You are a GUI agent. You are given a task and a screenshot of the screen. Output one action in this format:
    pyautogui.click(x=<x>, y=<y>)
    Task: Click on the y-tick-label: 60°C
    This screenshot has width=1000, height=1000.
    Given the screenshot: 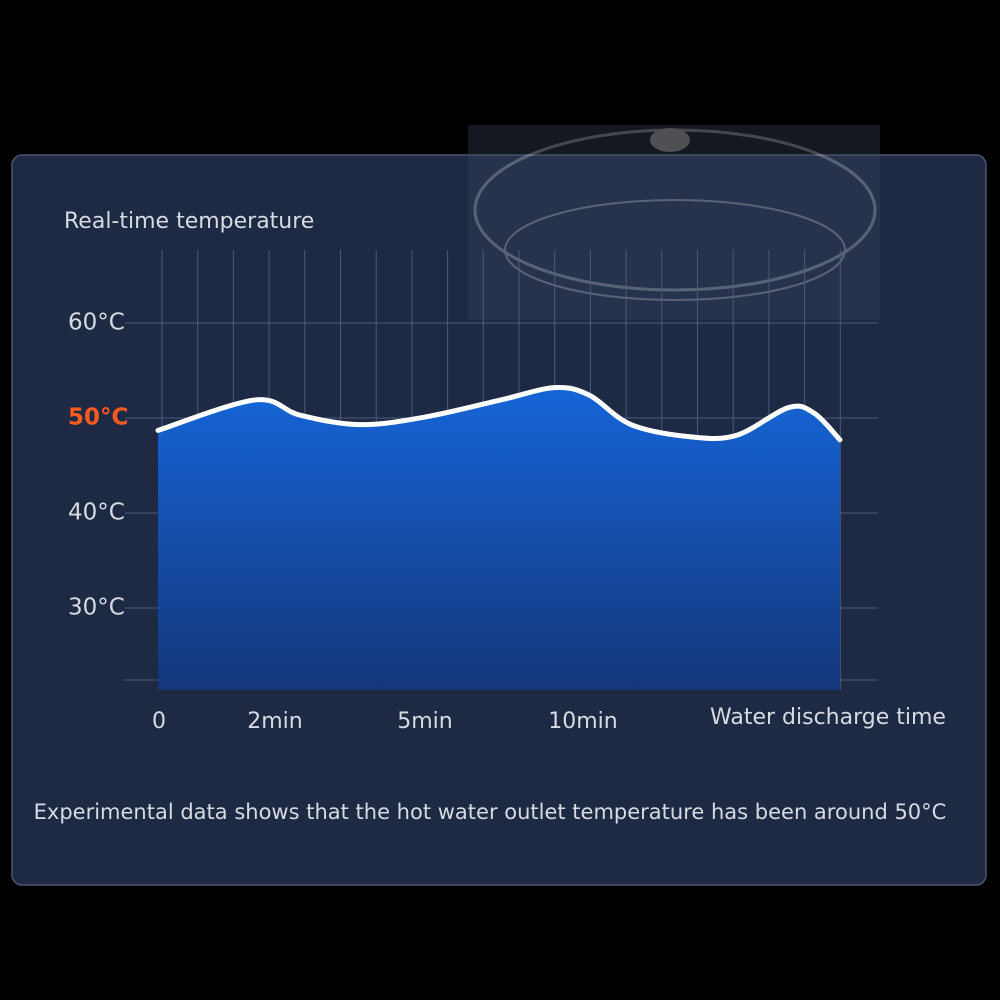 What is the action you would take?
    pyautogui.click(x=96, y=323)
    